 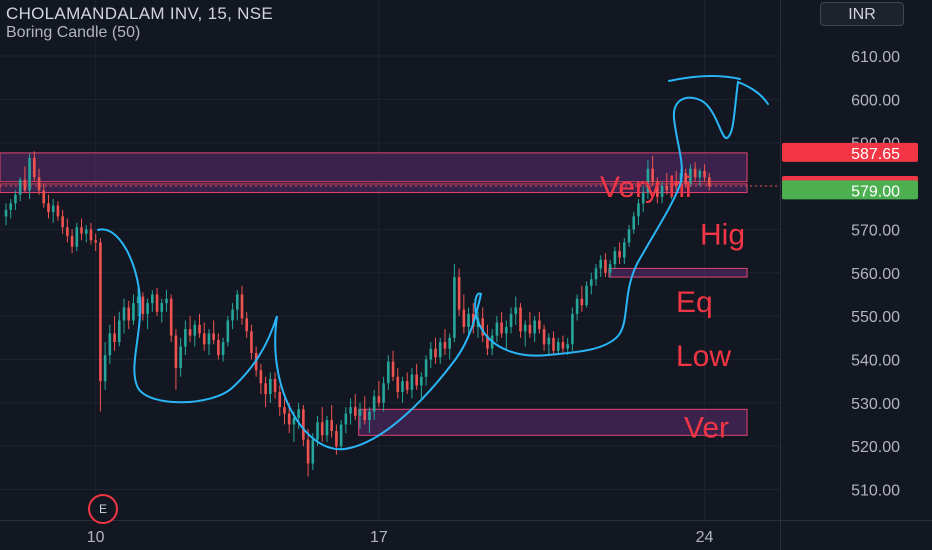 I want to click on currency-button: INR, so click(x=862, y=14).